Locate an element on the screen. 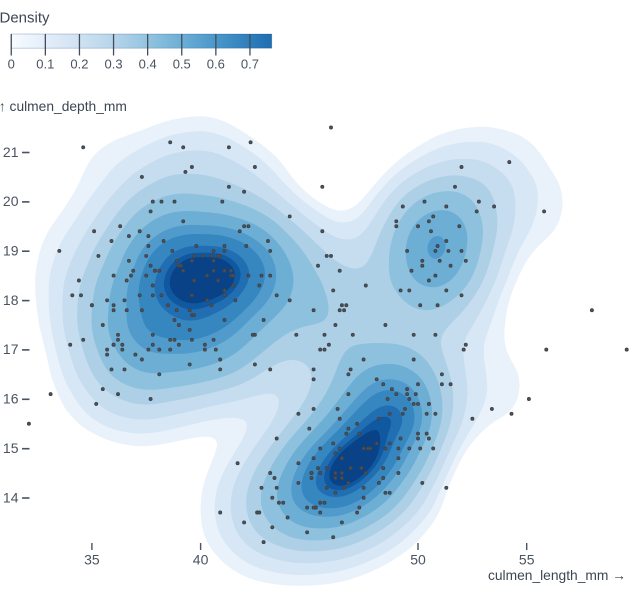 The image size is (640, 604). svg-text: 15 is located at coordinates (11, 448).